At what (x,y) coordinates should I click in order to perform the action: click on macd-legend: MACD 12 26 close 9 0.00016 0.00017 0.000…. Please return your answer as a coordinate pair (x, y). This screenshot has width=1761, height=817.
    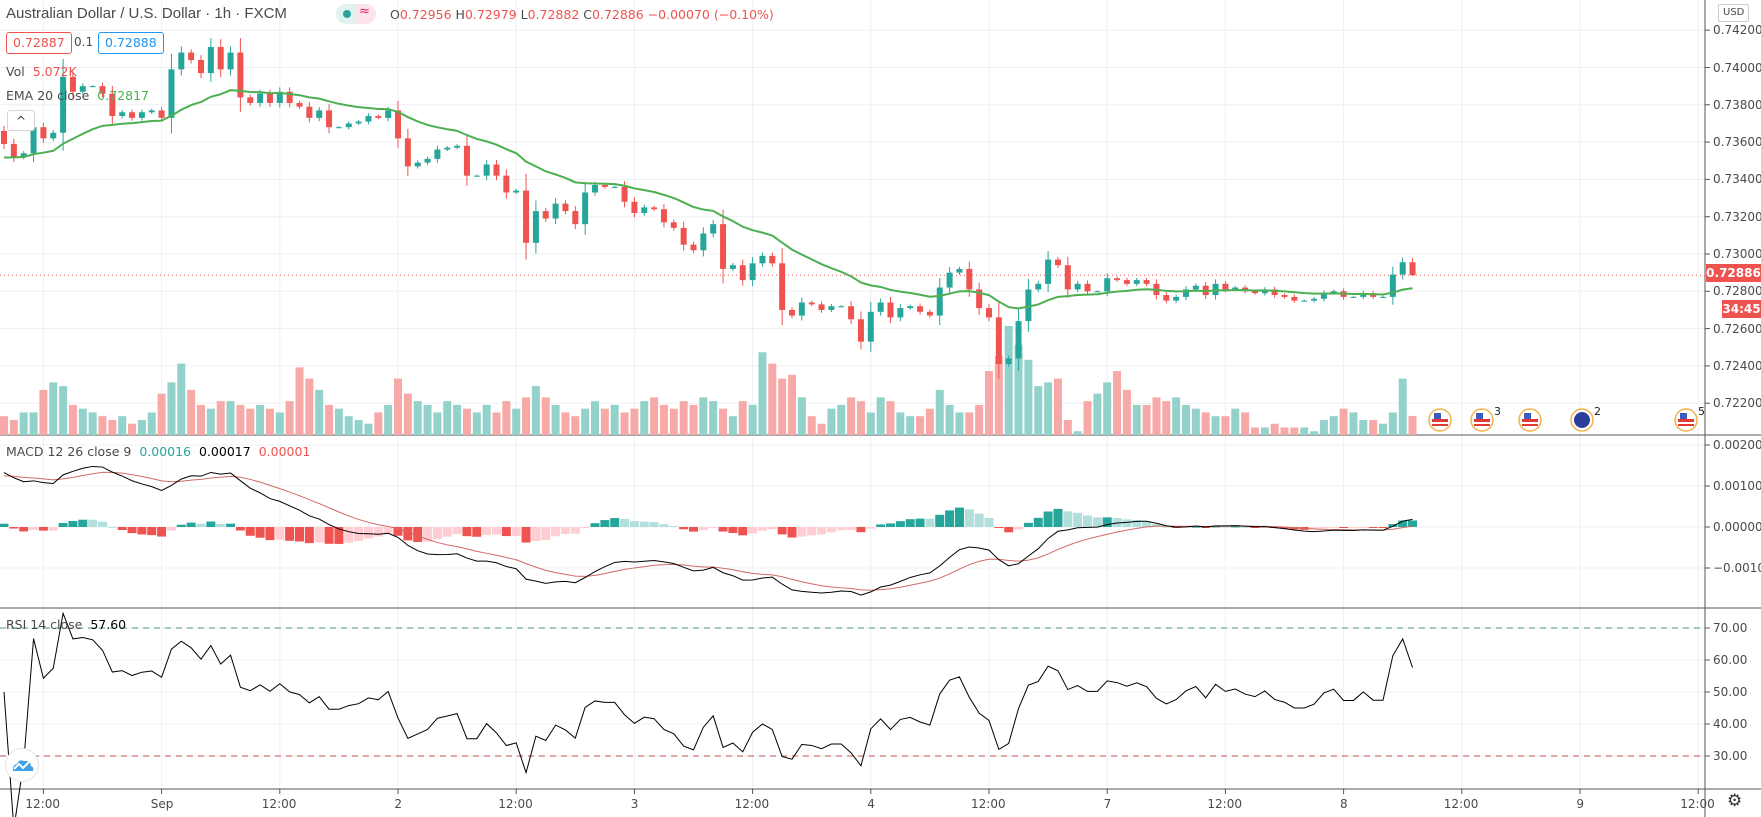
    Looking at the image, I should click on (158, 451).